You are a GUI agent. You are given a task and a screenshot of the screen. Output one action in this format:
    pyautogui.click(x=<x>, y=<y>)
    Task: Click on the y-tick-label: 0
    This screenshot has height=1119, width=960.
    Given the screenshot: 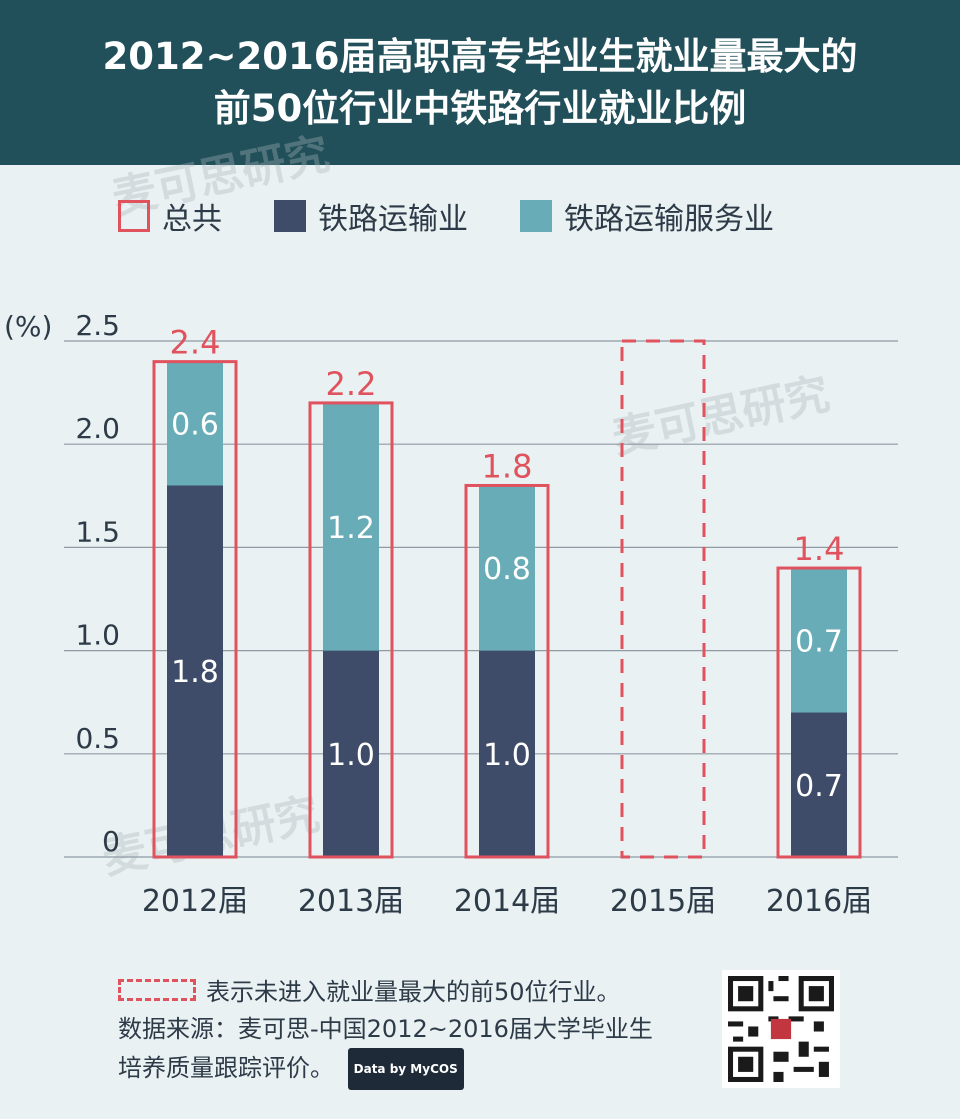 What is the action you would take?
    pyautogui.click(x=111, y=841)
    